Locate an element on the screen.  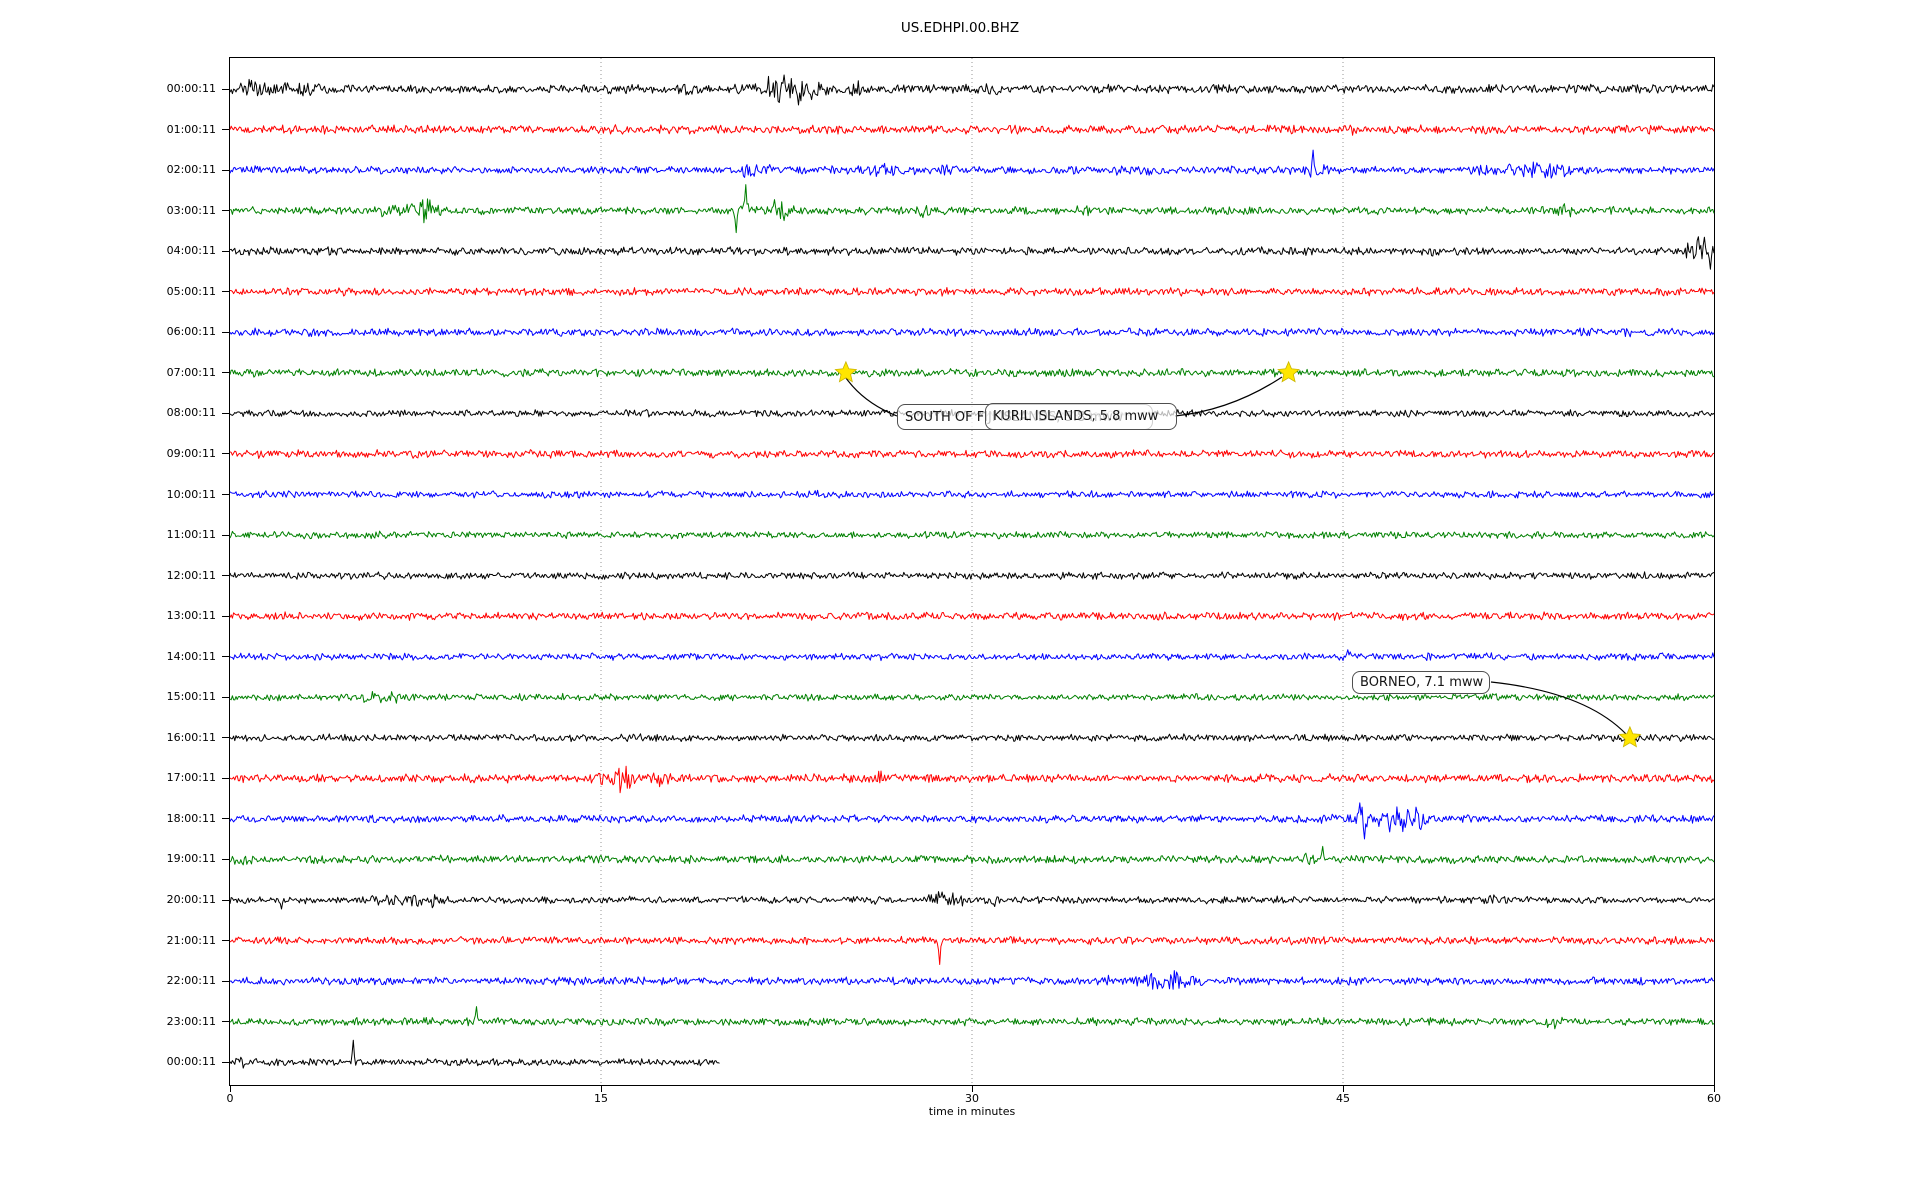
y-tick-label: 08:00:11 is located at coordinates (191, 413).